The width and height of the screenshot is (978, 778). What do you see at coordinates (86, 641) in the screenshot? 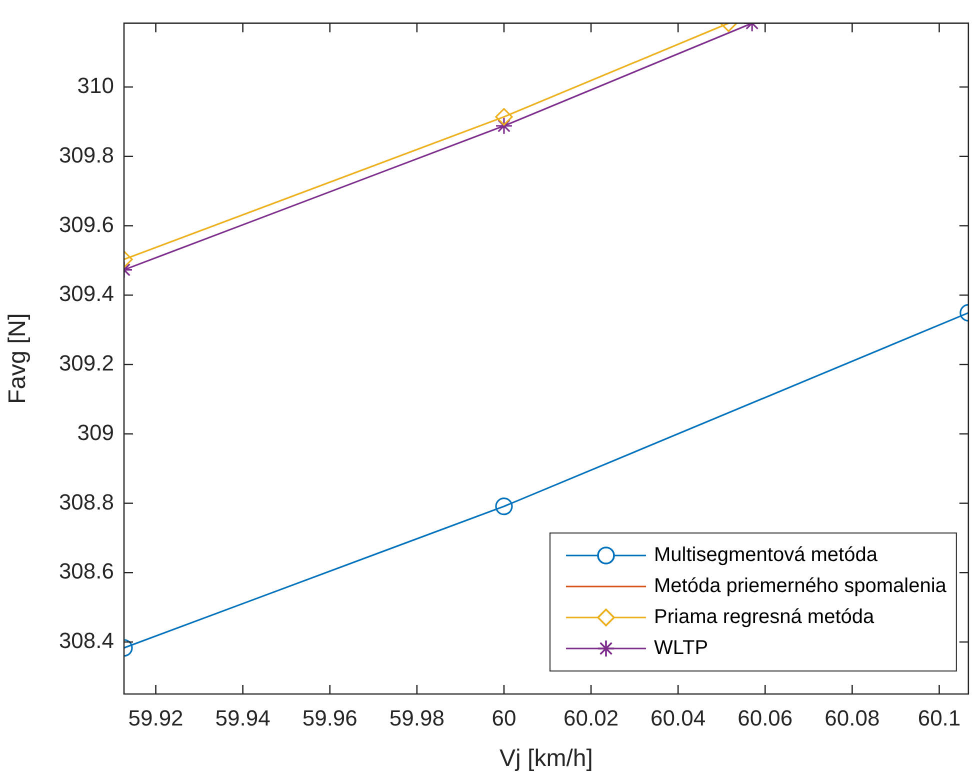
I see `y-tick-label: 308.4` at bounding box center [86, 641].